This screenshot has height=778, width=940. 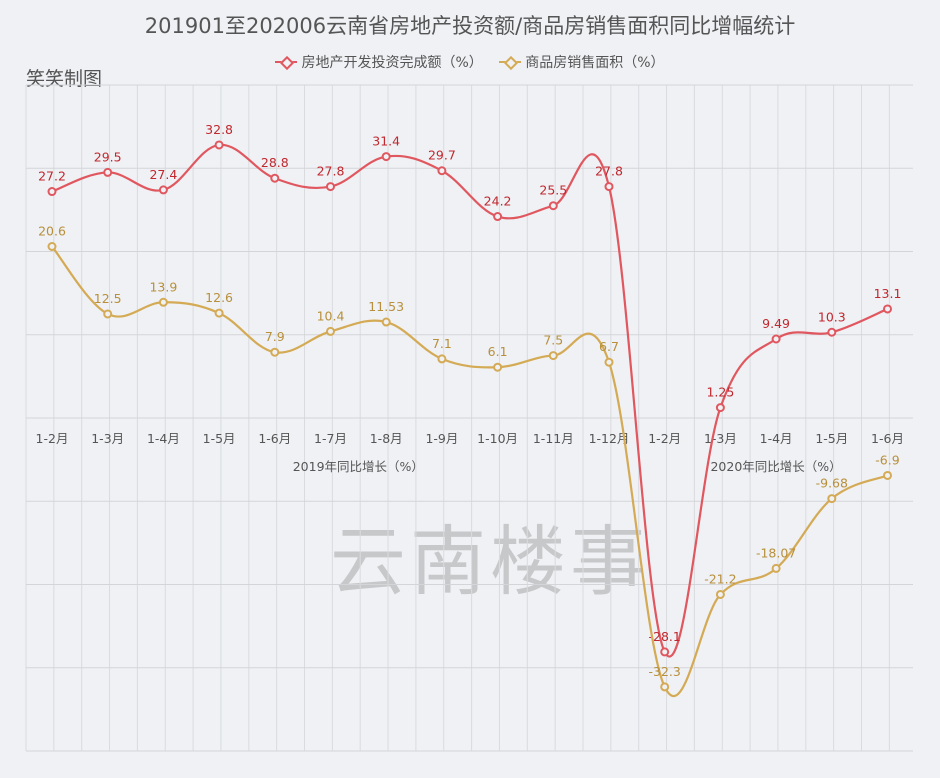 What do you see at coordinates (163, 174) in the screenshot?
I see `data-label: 27.4` at bounding box center [163, 174].